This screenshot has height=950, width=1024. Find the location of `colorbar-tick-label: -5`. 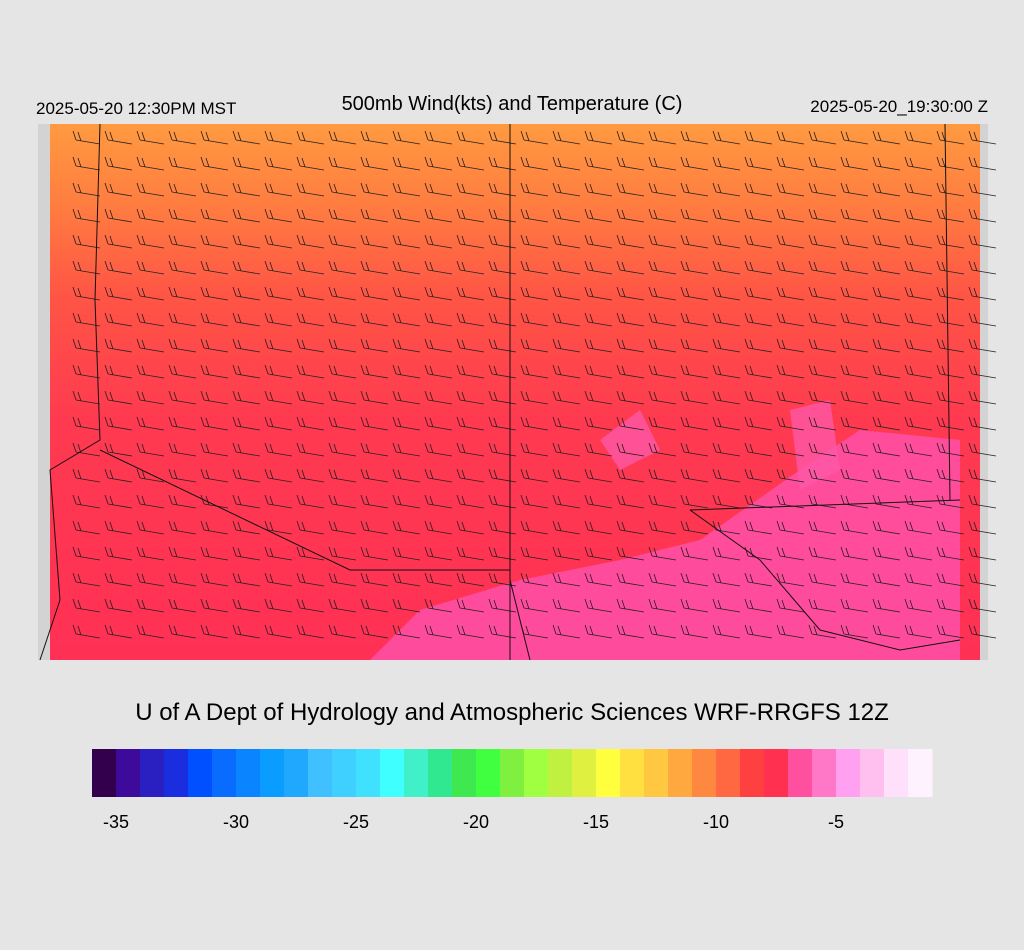

colorbar-tick-label: -5 is located at coordinates (836, 822).